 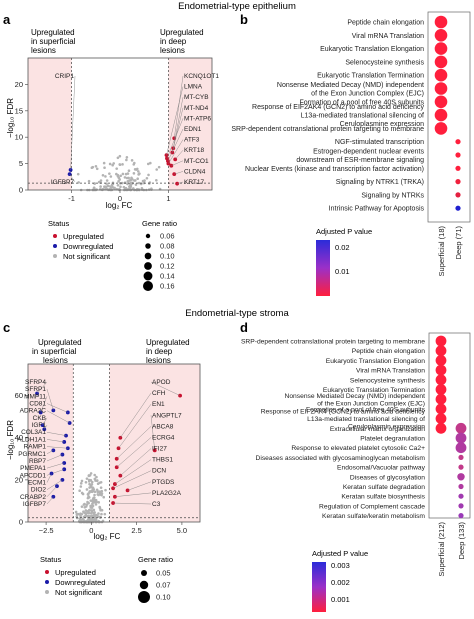 What do you see at coordinates (88, 246) in the screenshot?
I see `legend-down-label: Downregulated` at bounding box center [88, 246].